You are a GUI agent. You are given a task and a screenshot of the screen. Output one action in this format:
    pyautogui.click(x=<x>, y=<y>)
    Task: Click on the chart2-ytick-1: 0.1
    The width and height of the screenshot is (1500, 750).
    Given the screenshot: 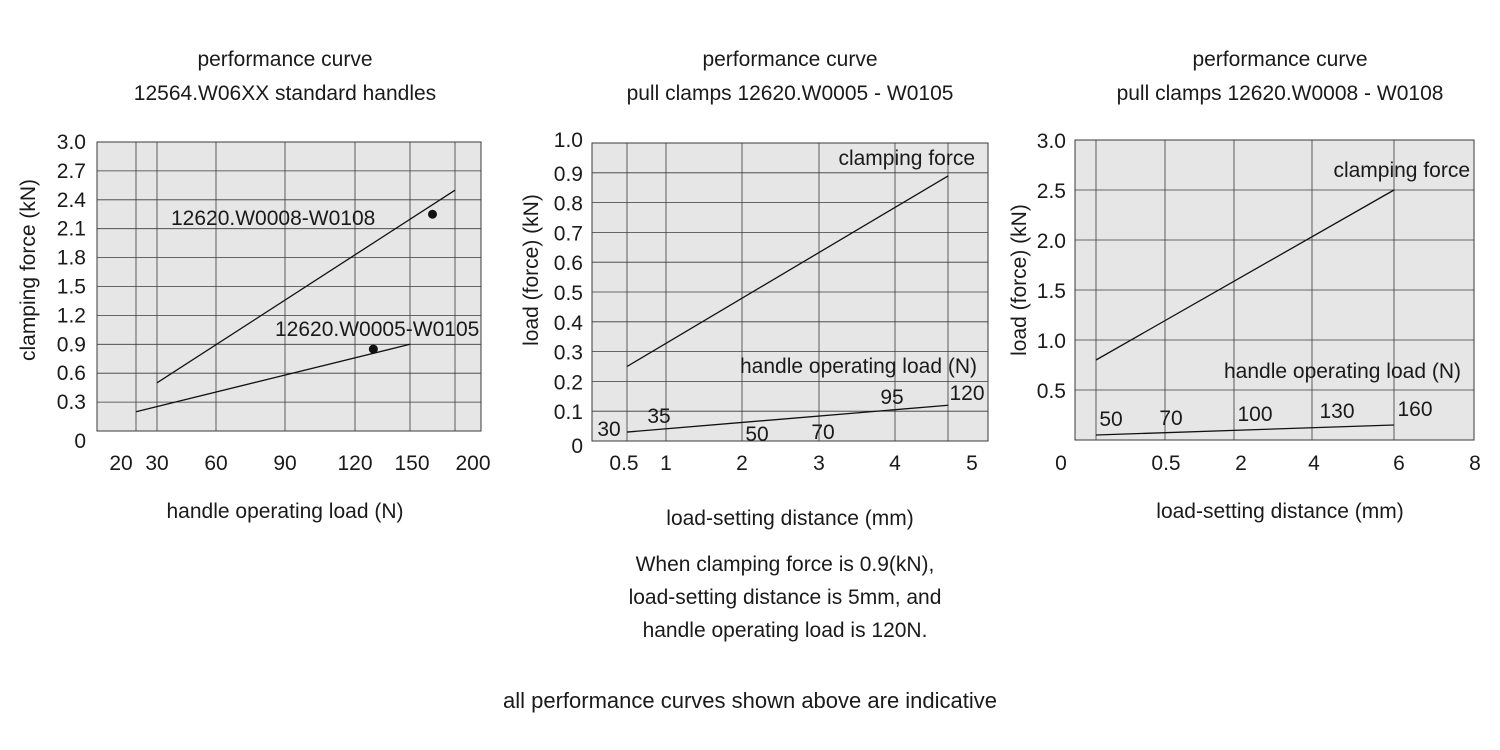 What is the action you would take?
    pyautogui.click(x=568, y=412)
    